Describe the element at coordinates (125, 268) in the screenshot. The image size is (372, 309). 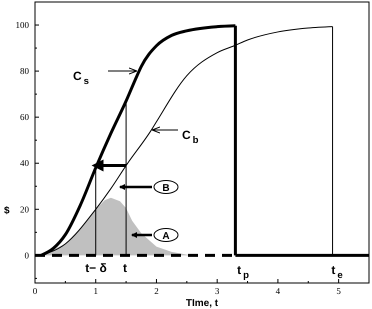
I see `annotation: t` at that location.